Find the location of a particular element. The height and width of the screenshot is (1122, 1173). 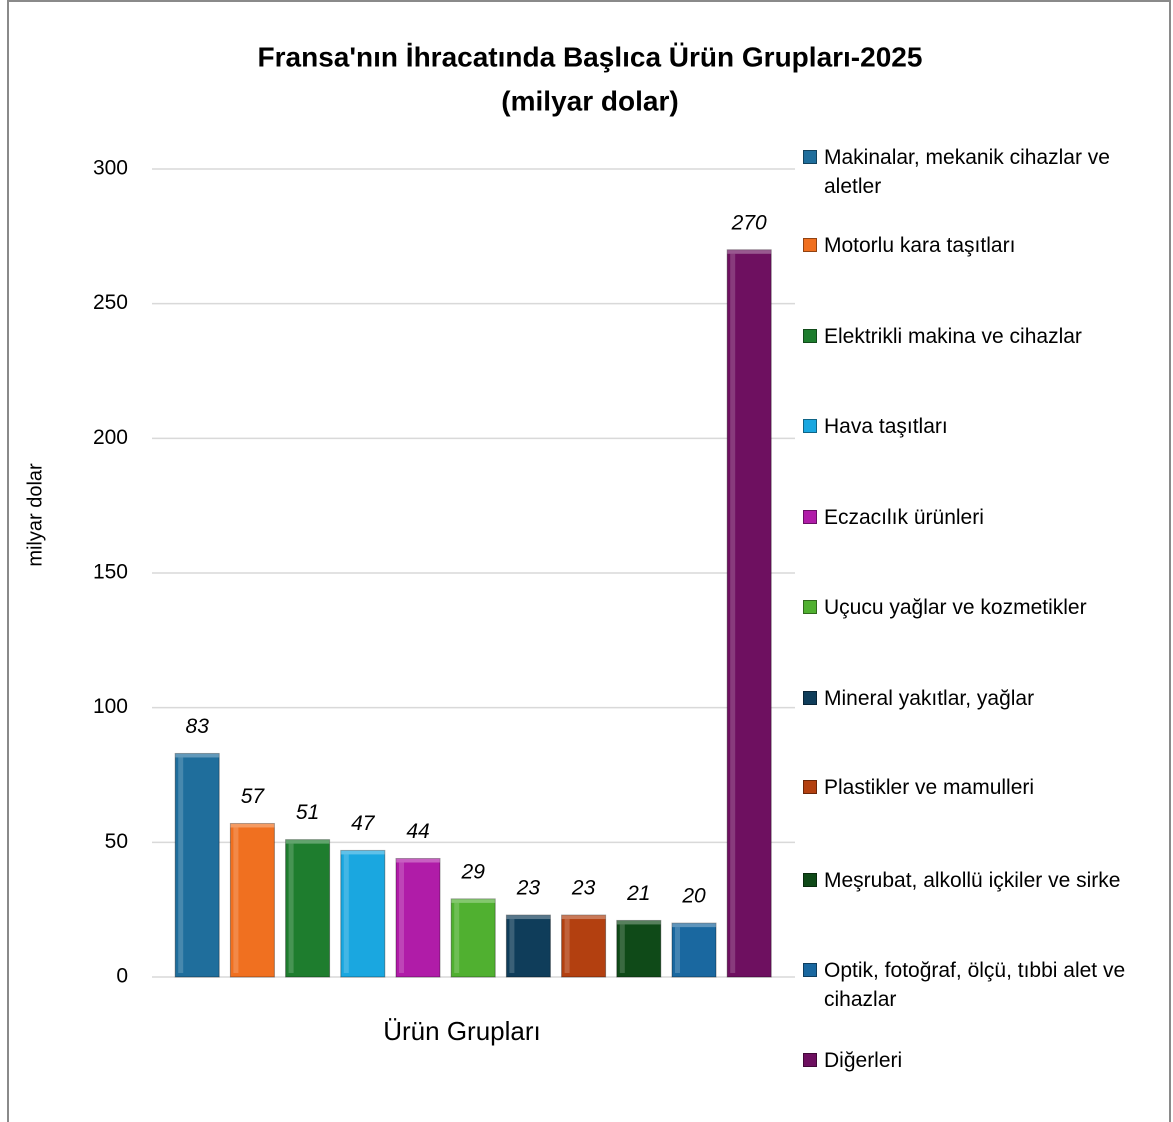

legend-item: Eczacılık ürünleri is located at coordinates (978, 517).